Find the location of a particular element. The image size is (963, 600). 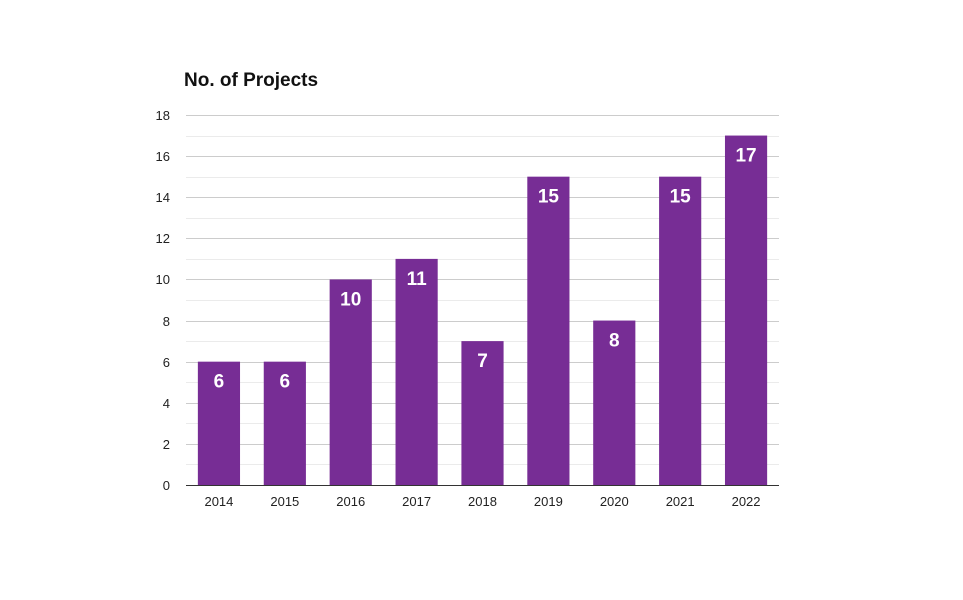

y-axis-ticks: 0 2 4 6 8 10 12 14 16 18 is located at coordinates (163, 300).